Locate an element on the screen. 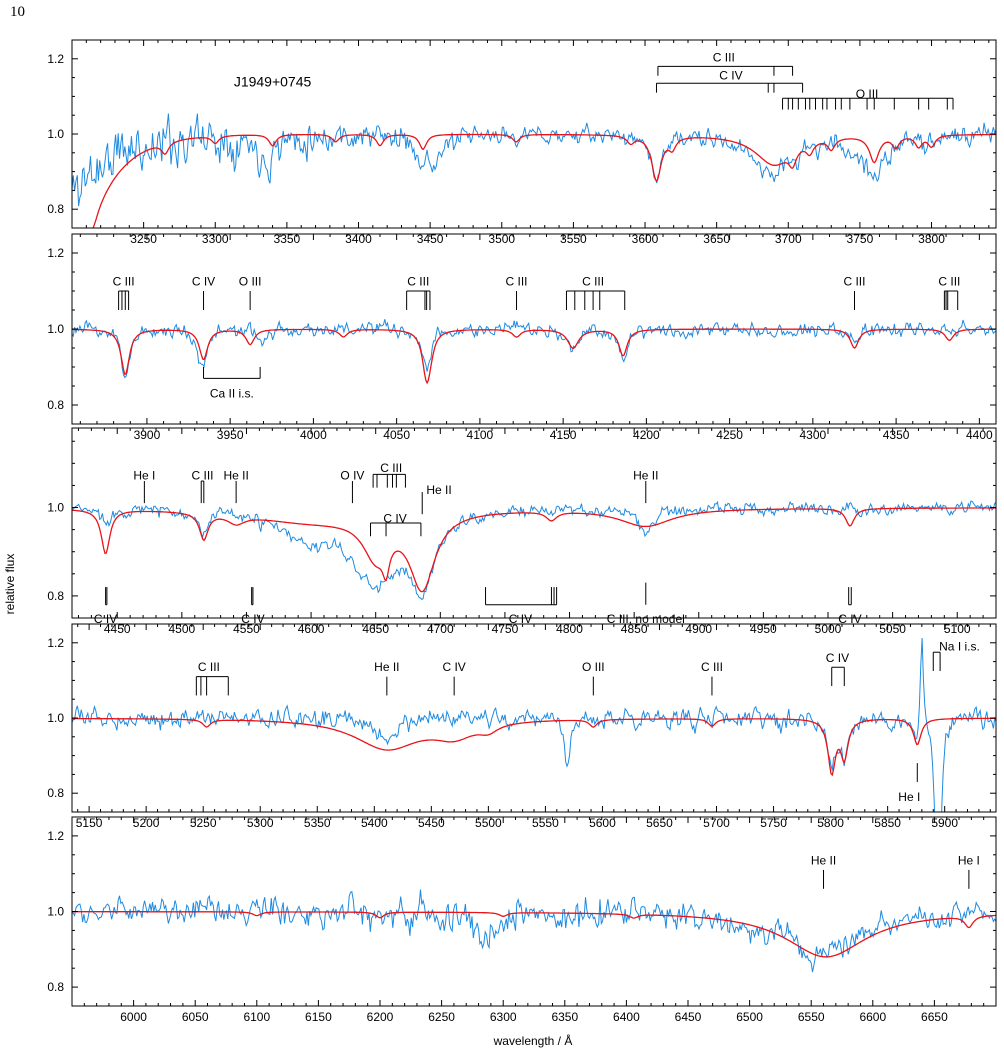 This screenshot has height=1054, width=1004. x-tick-label: 5100 is located at coordinates (957, 629).